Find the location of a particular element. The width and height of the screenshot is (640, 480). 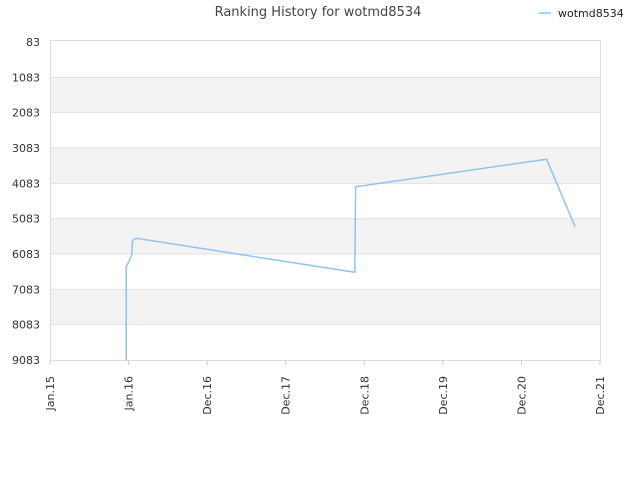

x-tick-label: Dec.20 is located at coordinates (521, 395).